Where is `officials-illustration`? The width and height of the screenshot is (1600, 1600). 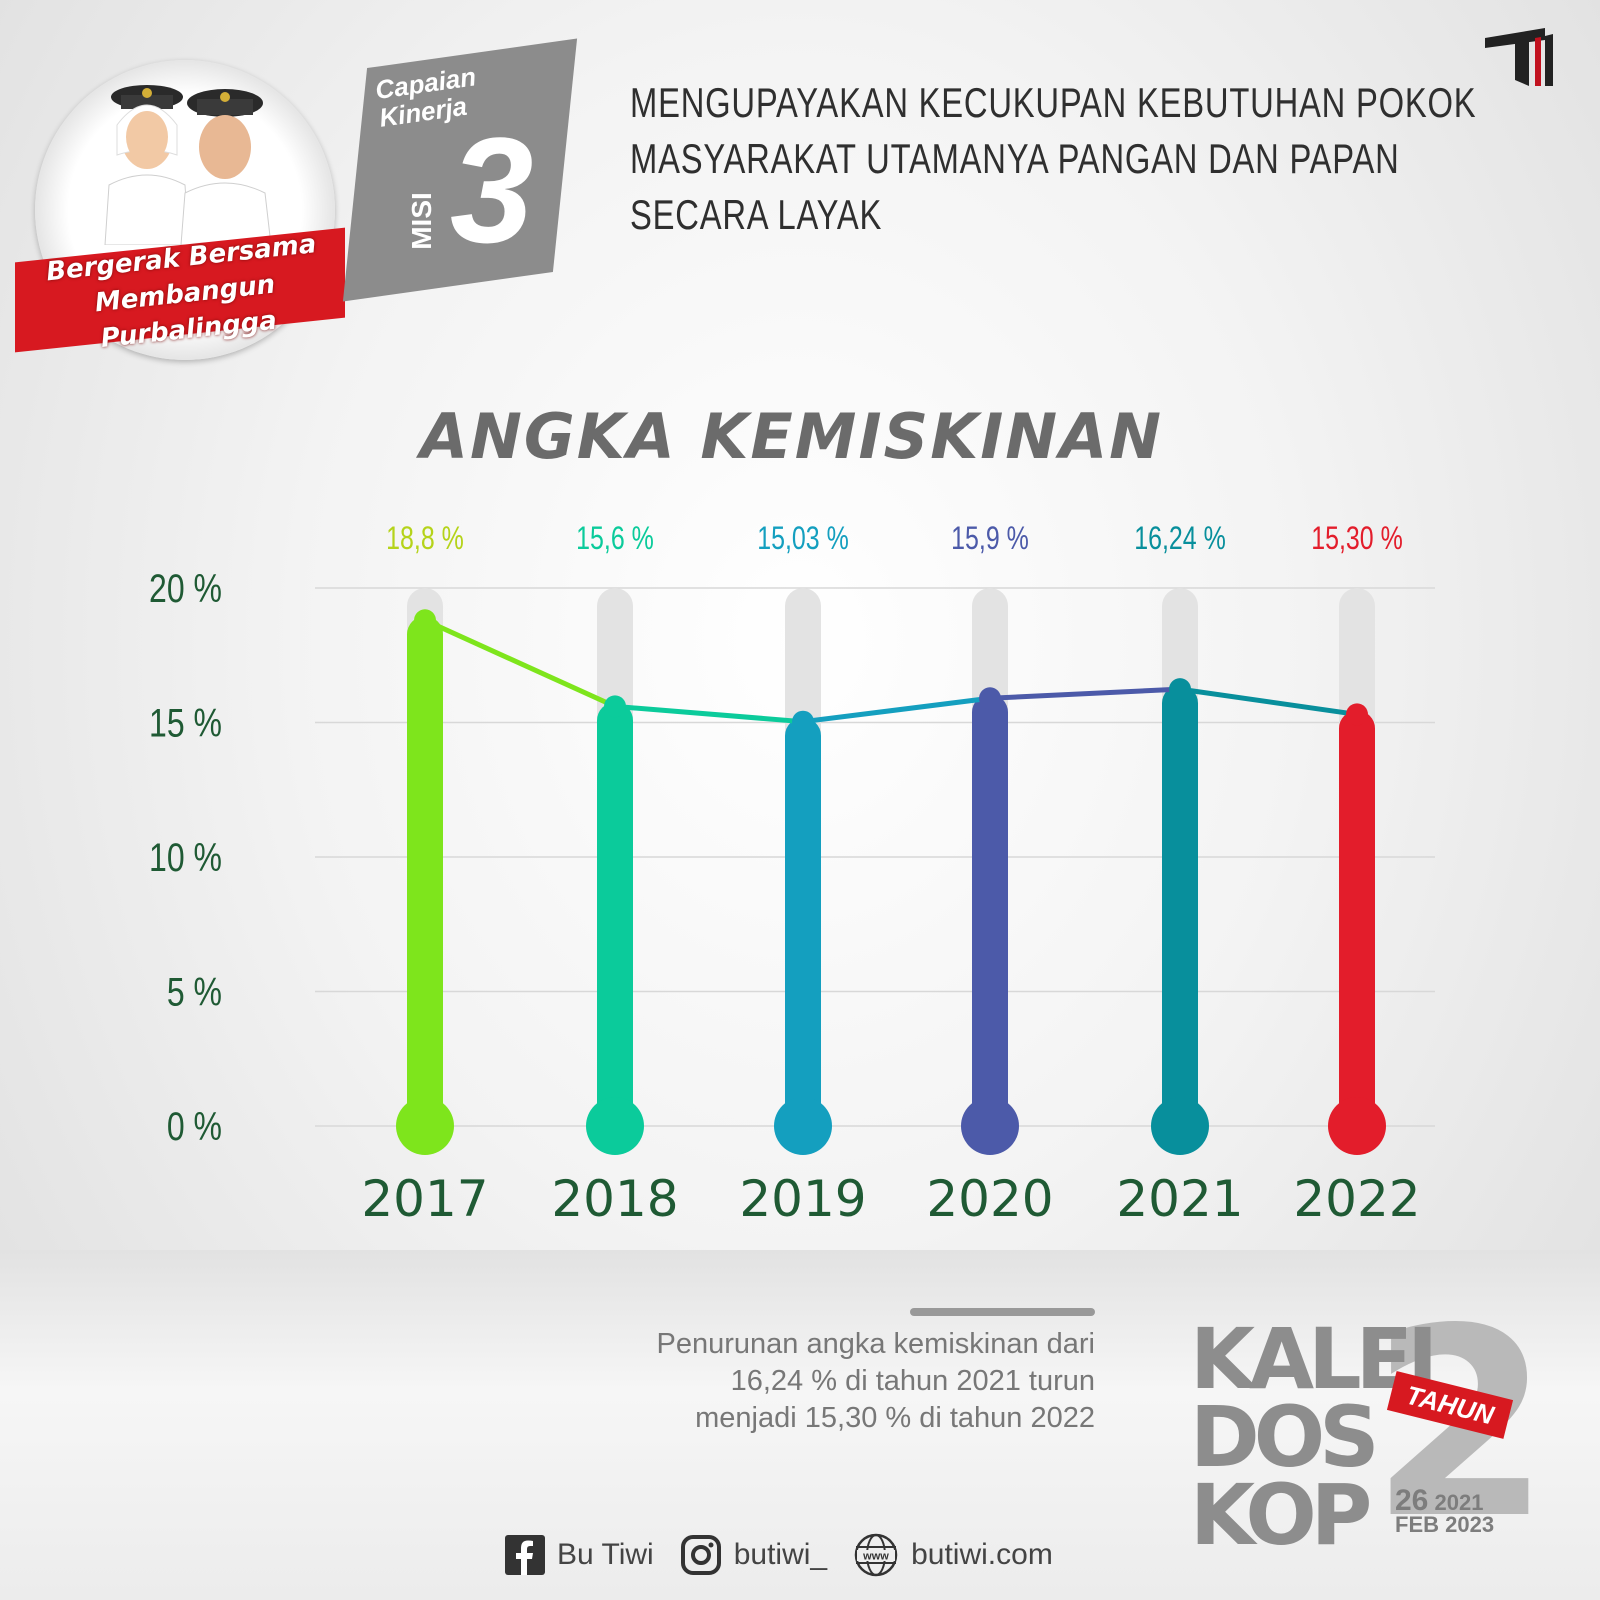 officials-illustration is located at coordinates (188, 165).